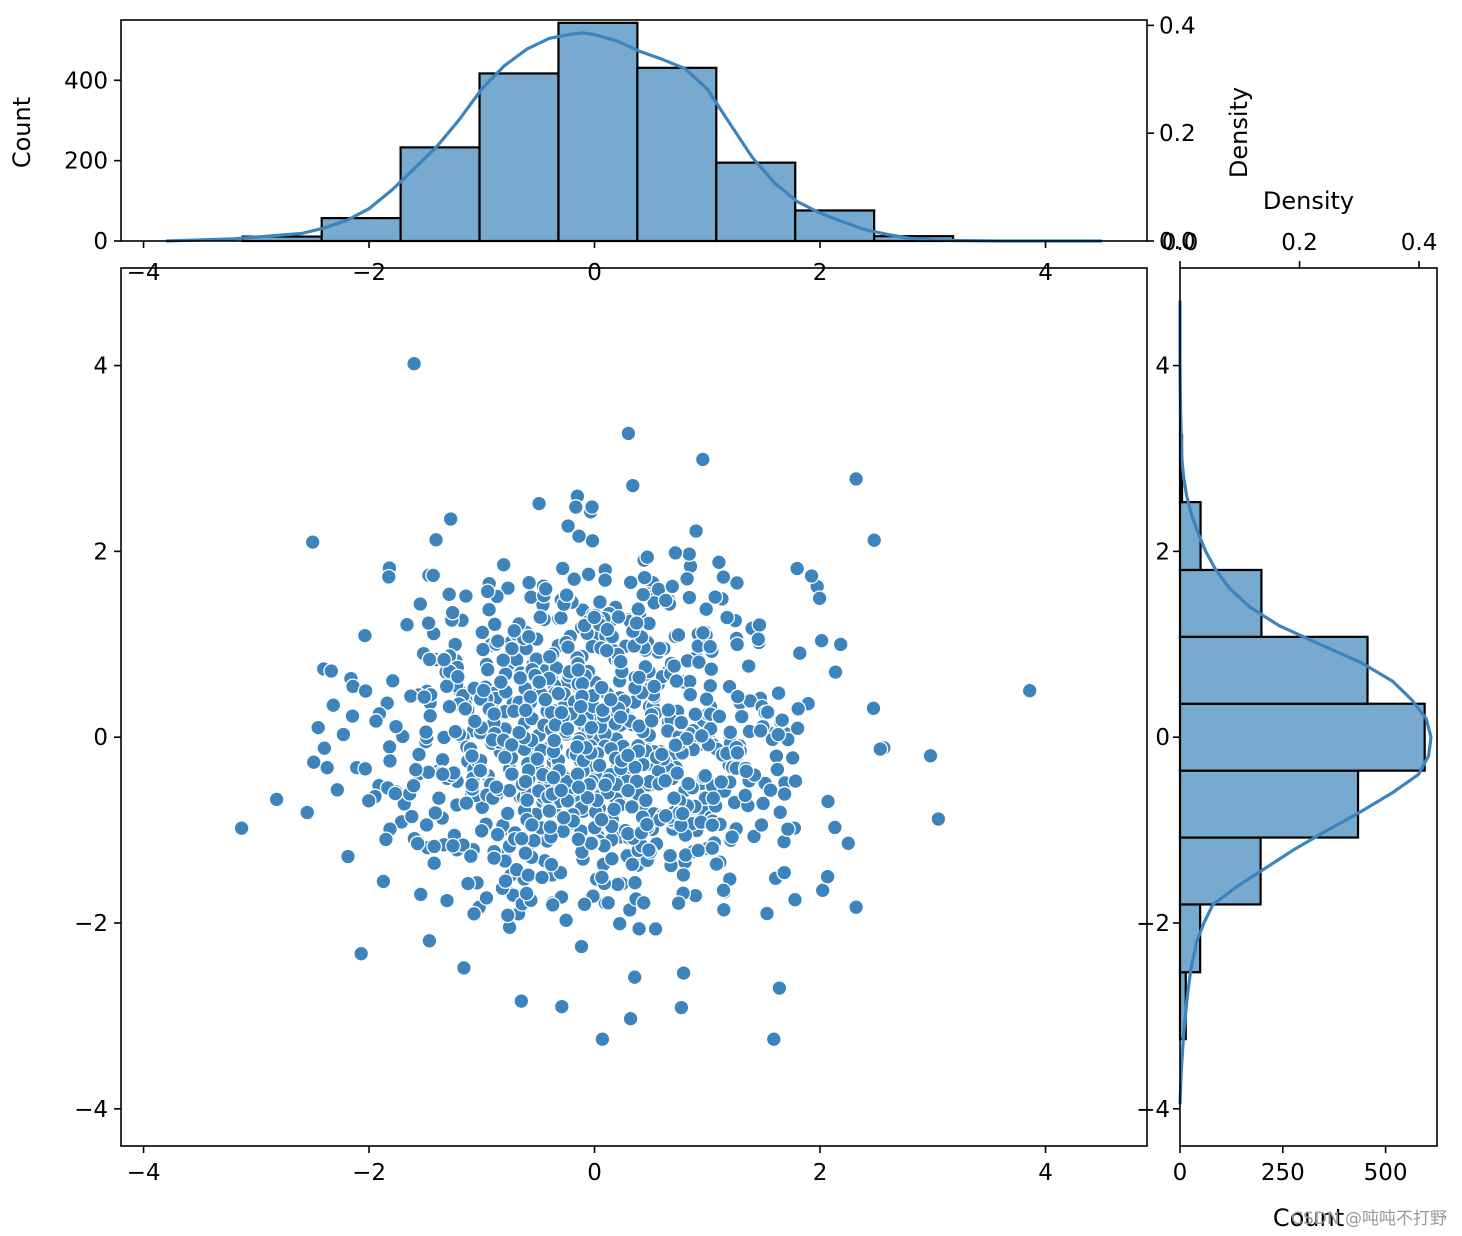 The image size is (1462, 1236). Describe the element at coordinates (634, 137) in the screenshot. I see `kde-curve` at that location.